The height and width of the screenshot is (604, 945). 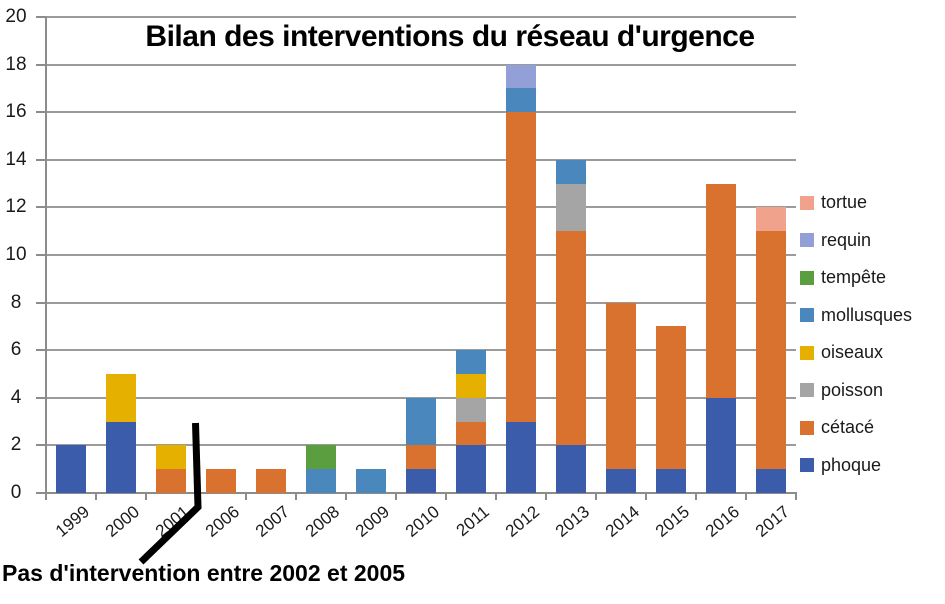 What do you see at coordinates (471, 409) in the screenshot?
I see `bar-segment-2011-poisson` at bounding box center [471, 409].